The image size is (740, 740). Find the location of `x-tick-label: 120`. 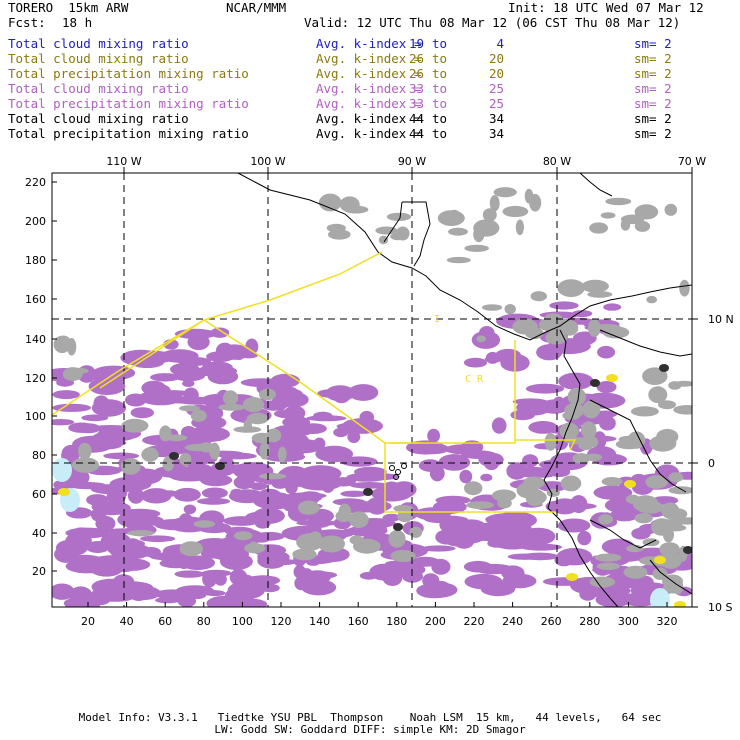

x-tick-label: 120 is located at coordinates (281, 621).